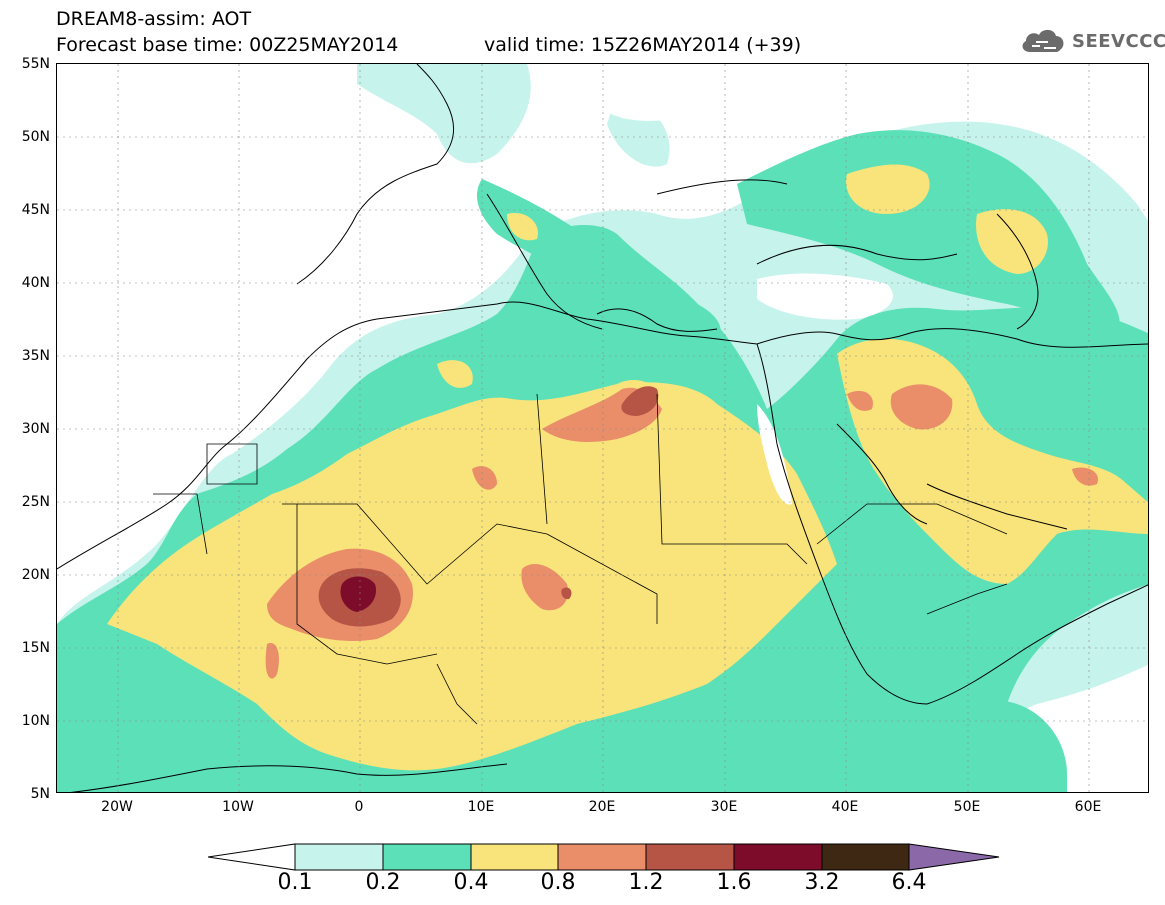 The height and width of the screenshot is (905, 1165). Describe the element at coordinates (954, 857) in the screenshot. I see `colorbar-over-arrow` at that location.